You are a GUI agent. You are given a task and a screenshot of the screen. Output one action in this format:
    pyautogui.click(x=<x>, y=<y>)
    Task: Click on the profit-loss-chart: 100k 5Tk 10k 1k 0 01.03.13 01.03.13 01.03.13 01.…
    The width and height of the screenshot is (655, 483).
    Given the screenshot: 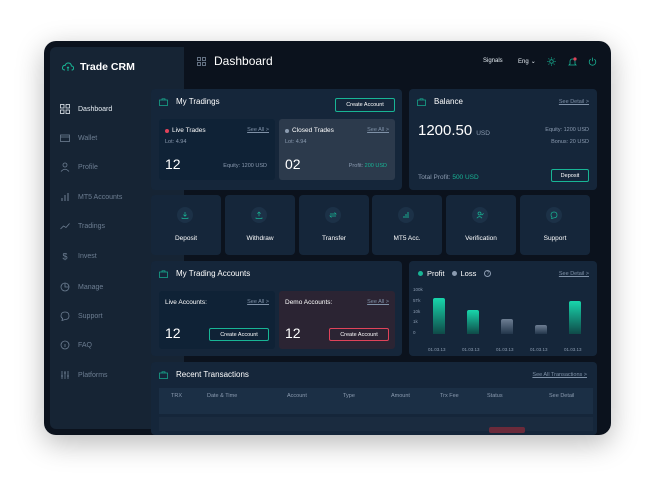 What is the action you would take?
    pyautogui.click(x=503, y=308)
    